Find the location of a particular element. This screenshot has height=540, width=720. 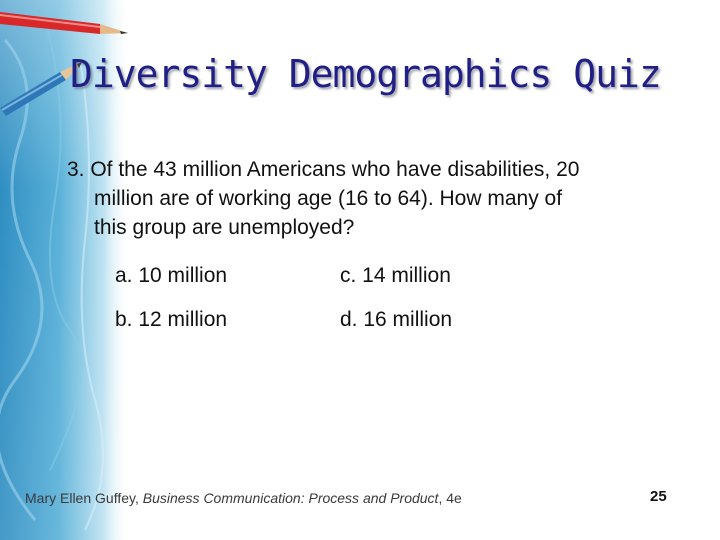

footer-edition: , 4e is located at coordinates (450, 498).